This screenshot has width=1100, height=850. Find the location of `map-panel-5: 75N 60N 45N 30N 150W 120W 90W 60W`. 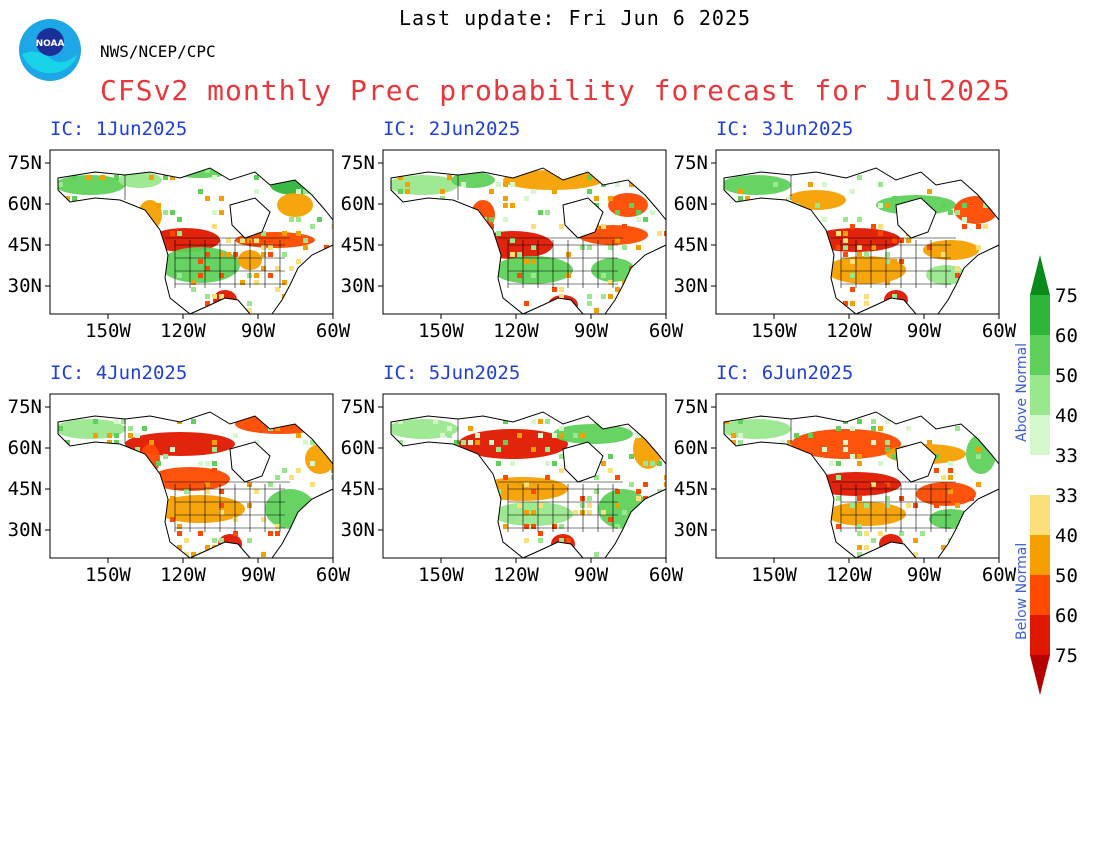

map-panel-5: 75N 60N 45N 30N 150W 120W 90W 60W is located at coordinates (512, 489).